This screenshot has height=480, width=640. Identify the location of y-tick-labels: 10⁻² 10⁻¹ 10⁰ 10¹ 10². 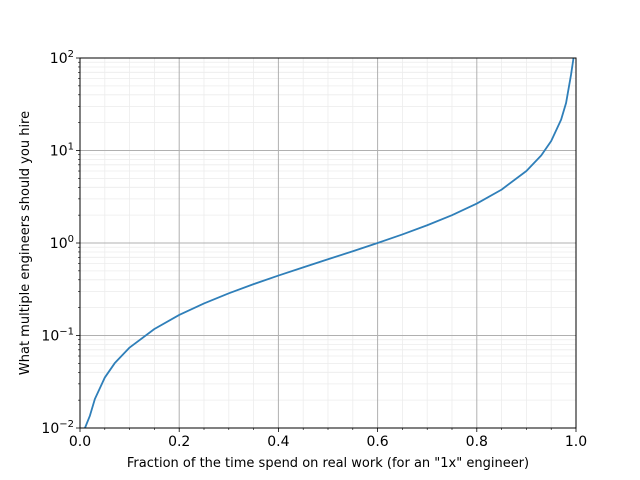
(57, 243).